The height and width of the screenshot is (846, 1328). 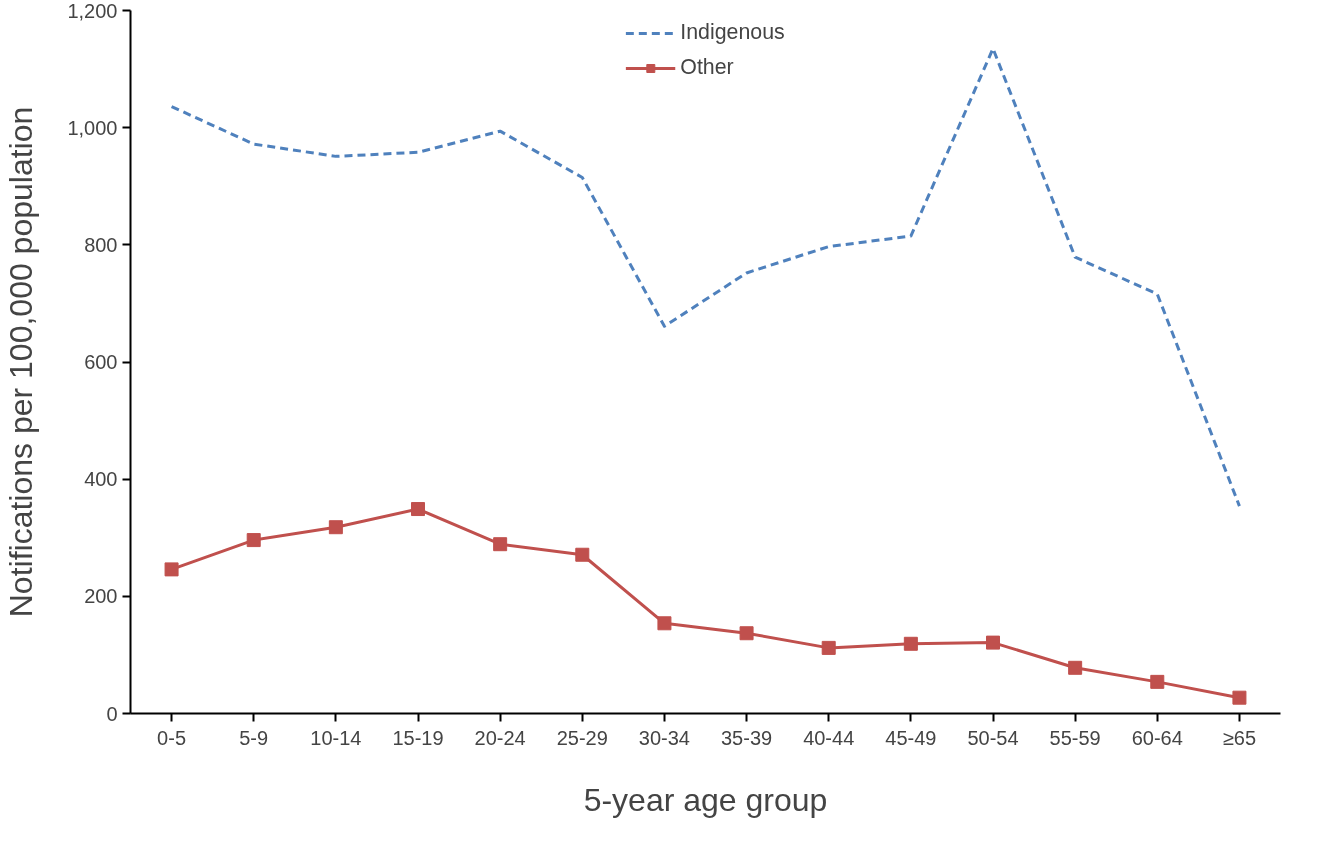 What do you see at coordinates (101, 479) in the screenshot?
I see `y-tick-label: 400` at bounding box center [101, 479].